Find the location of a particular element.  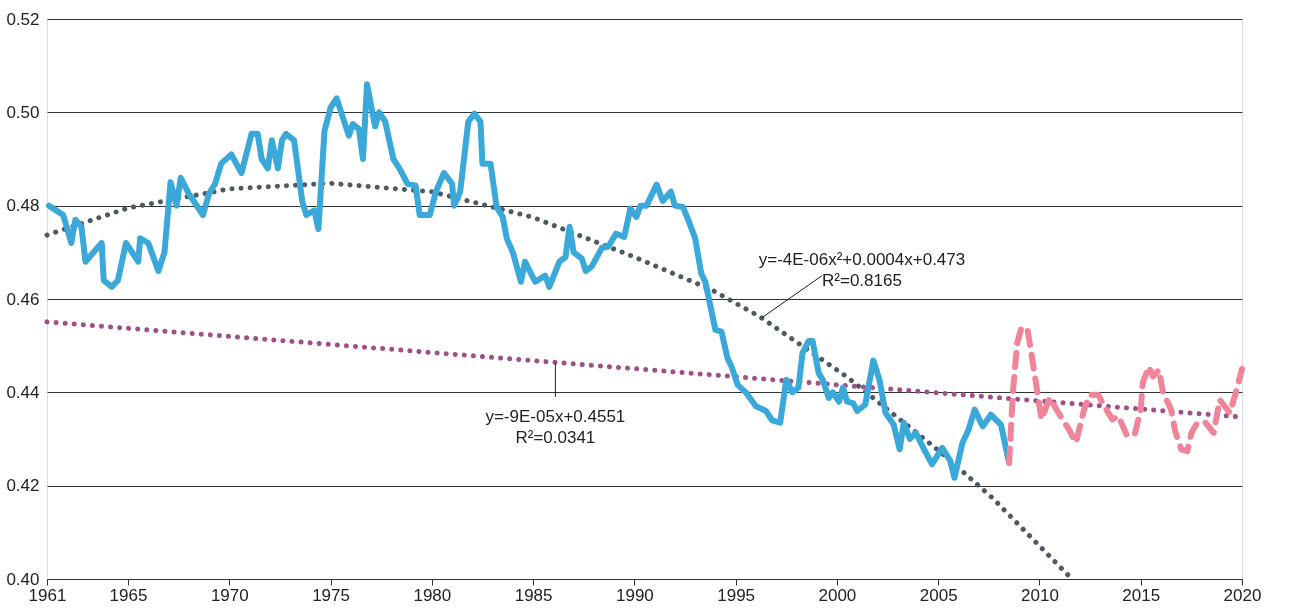

annotation: y=-9E-05x+0.4551 R²=0.0341 is located at coordinates (555, 426).